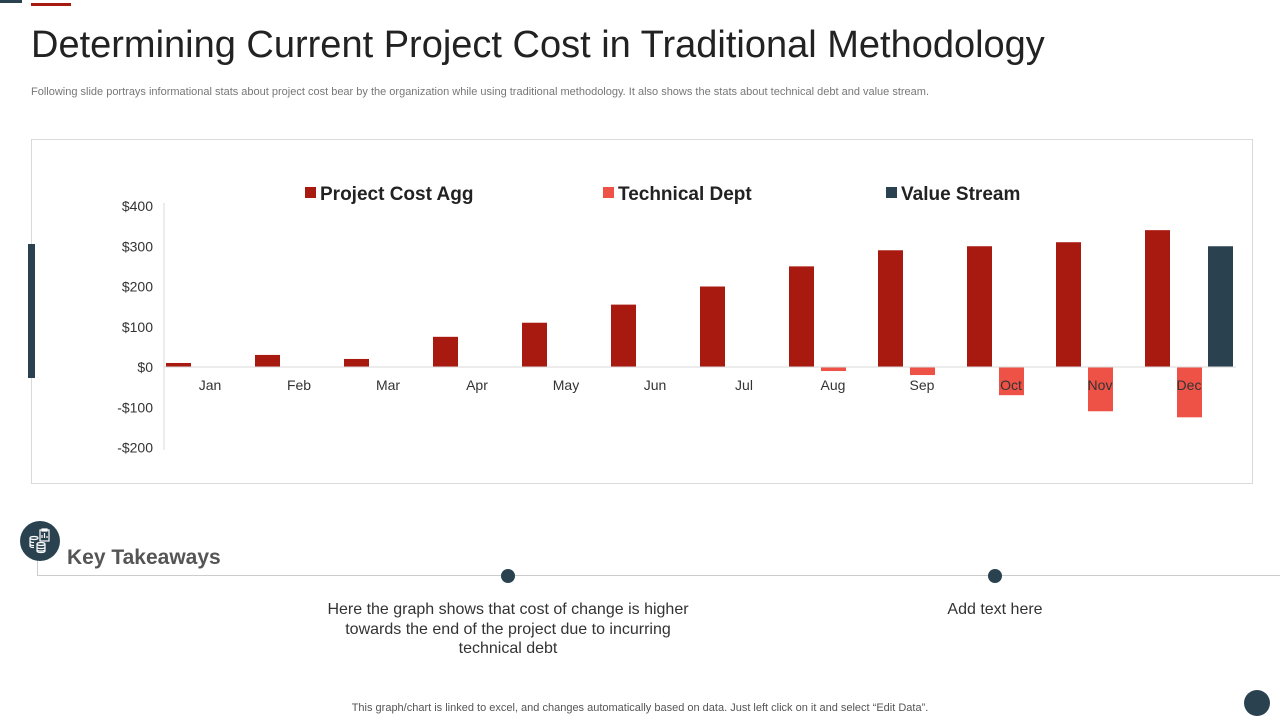 Image resolution: width=1280 pixels, height=720 pixels. I want to click on left-accent-bar, so click(31, 311).